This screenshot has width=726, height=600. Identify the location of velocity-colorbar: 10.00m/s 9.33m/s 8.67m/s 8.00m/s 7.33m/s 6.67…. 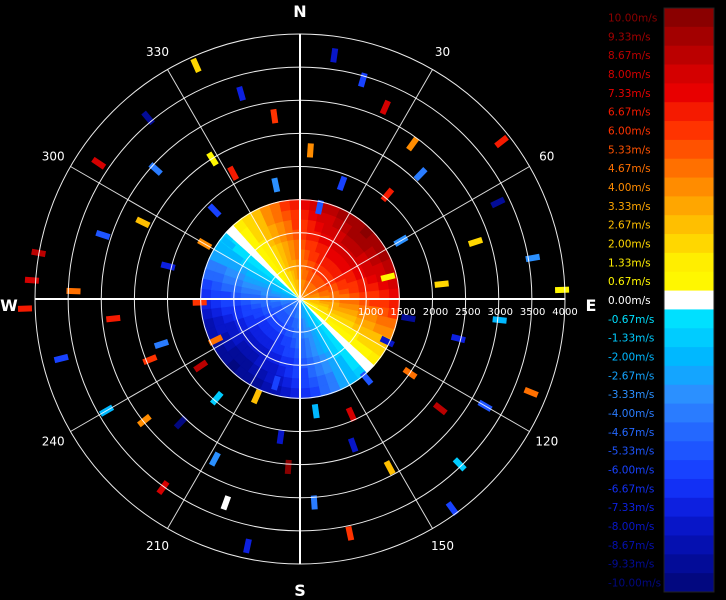
(661, 300).